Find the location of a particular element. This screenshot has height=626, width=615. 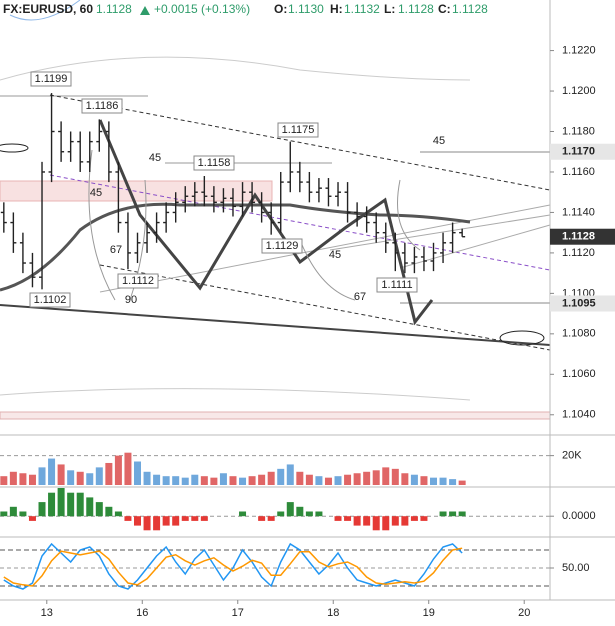

price-label: 1.1129 is located at coordinates (282, 246).